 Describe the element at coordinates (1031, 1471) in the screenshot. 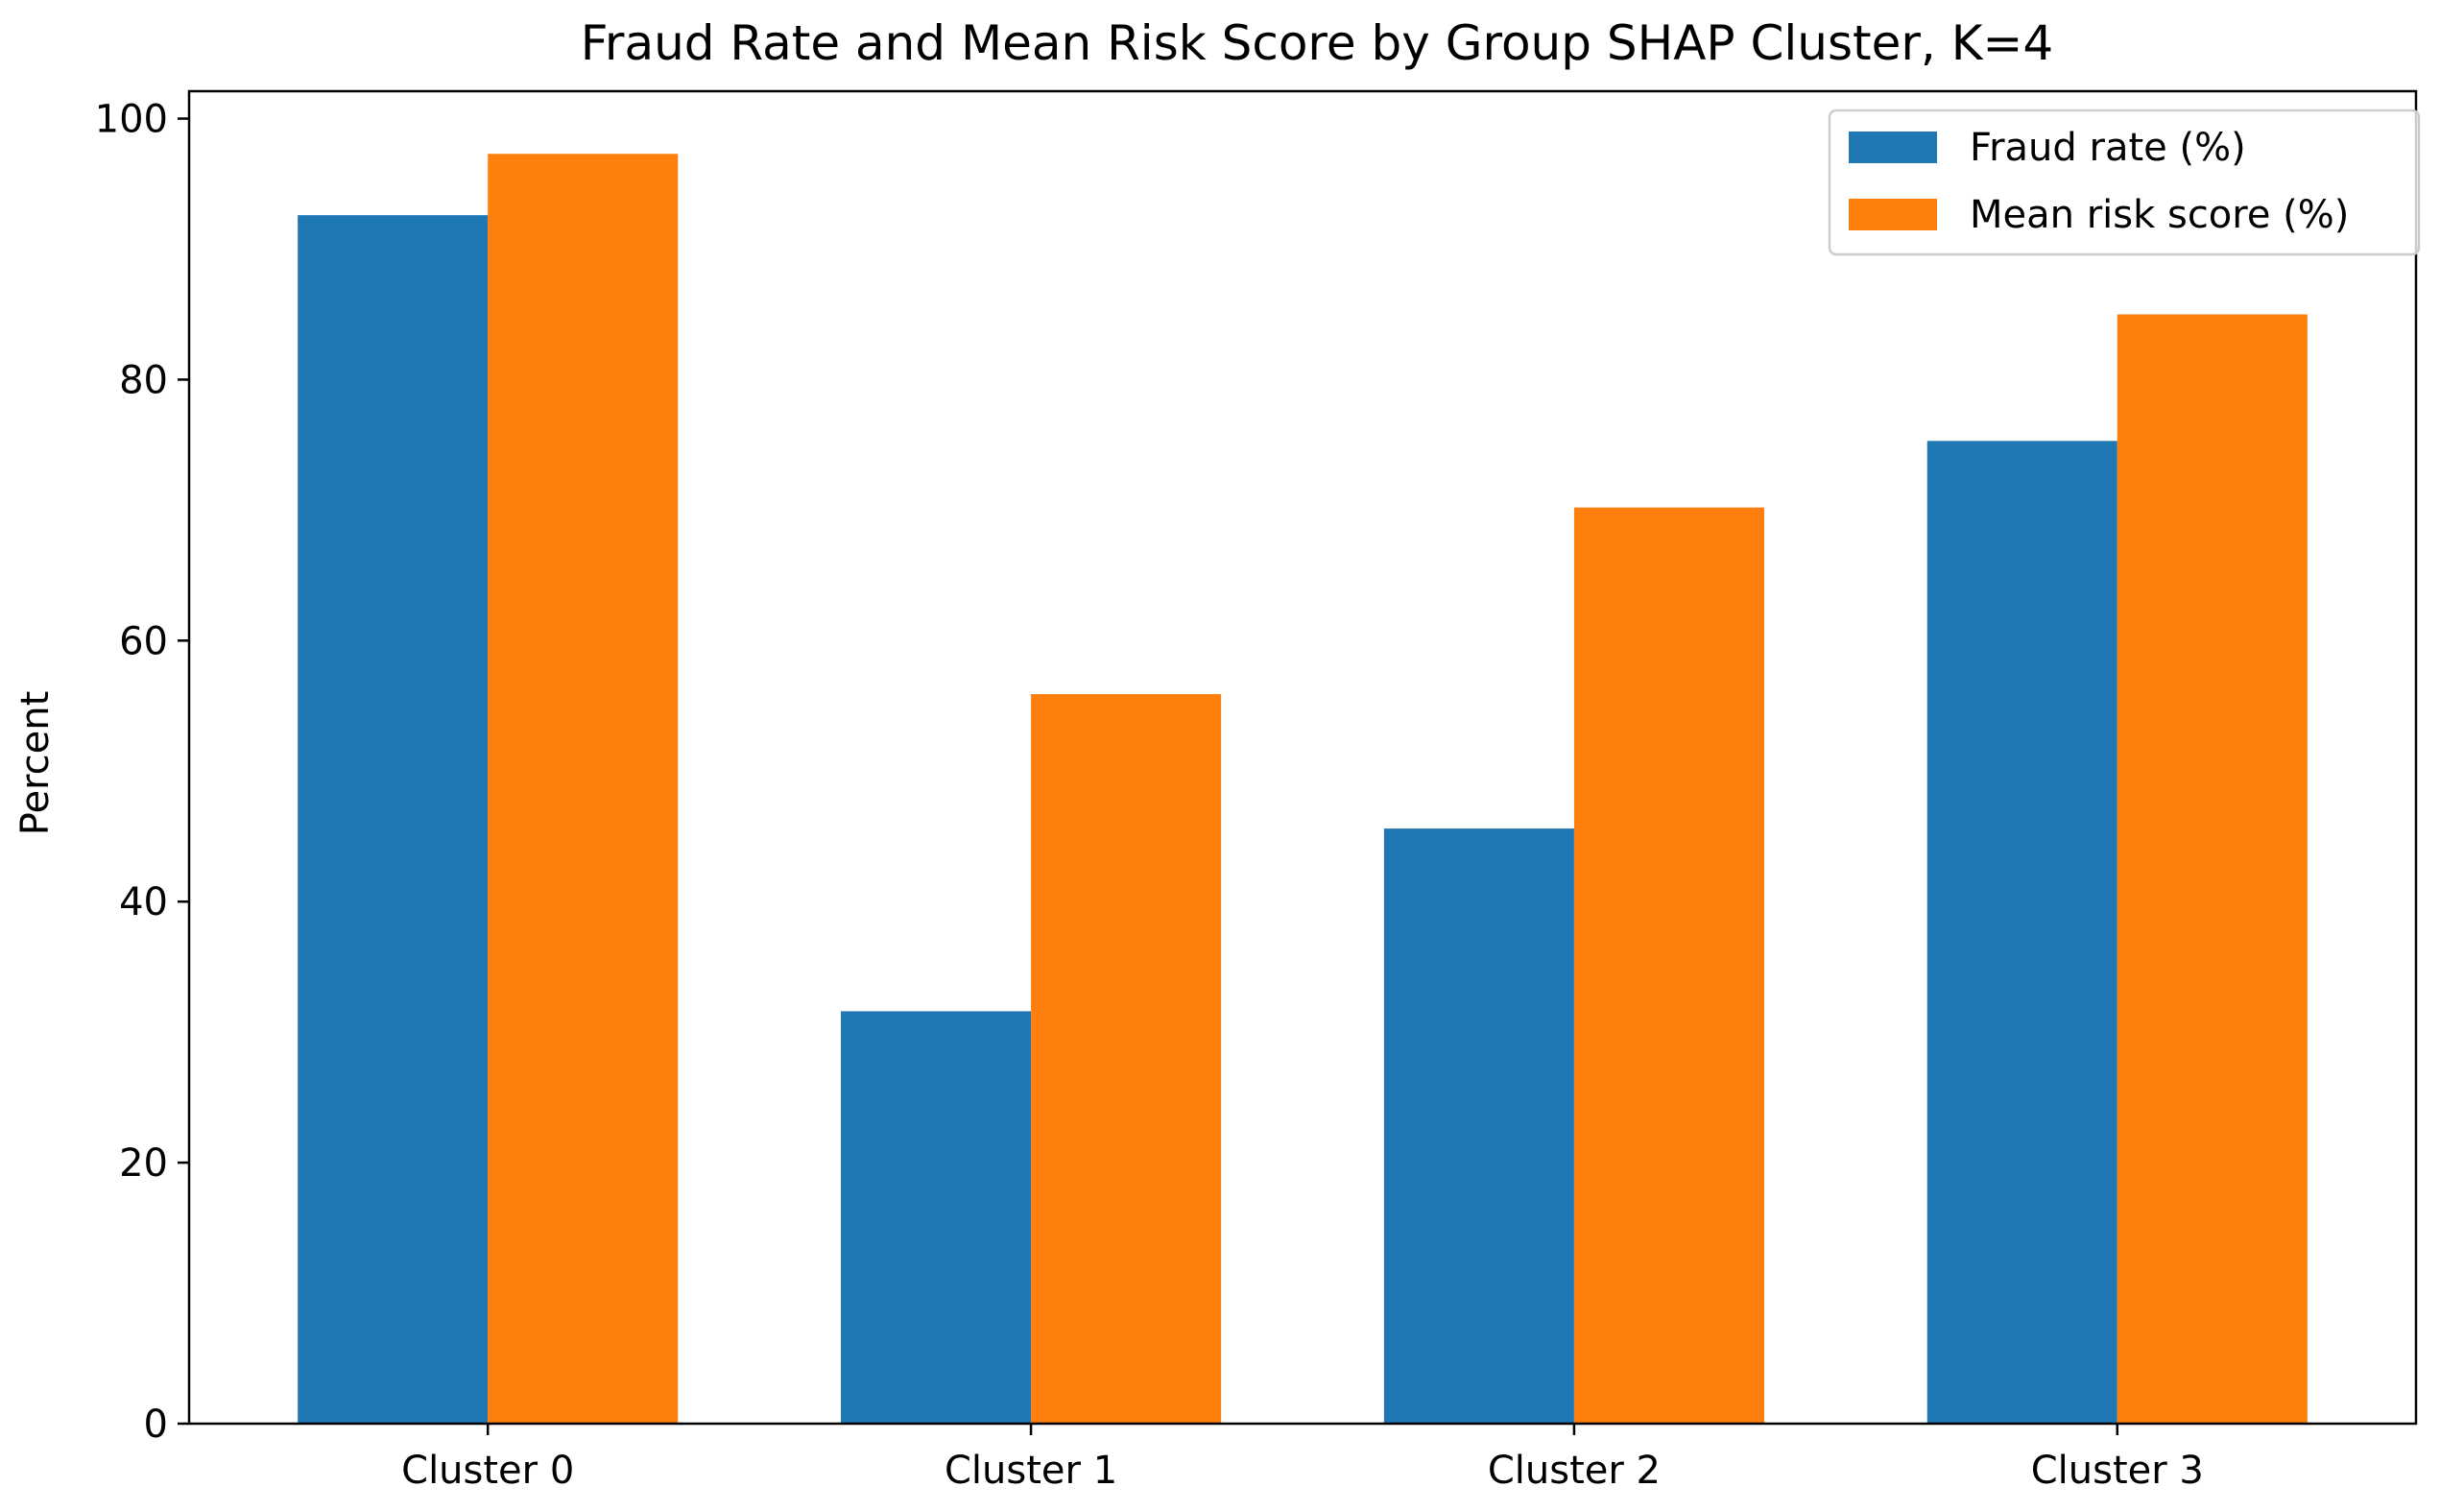

I see `x-tick-label: Cluster 1` at that location.